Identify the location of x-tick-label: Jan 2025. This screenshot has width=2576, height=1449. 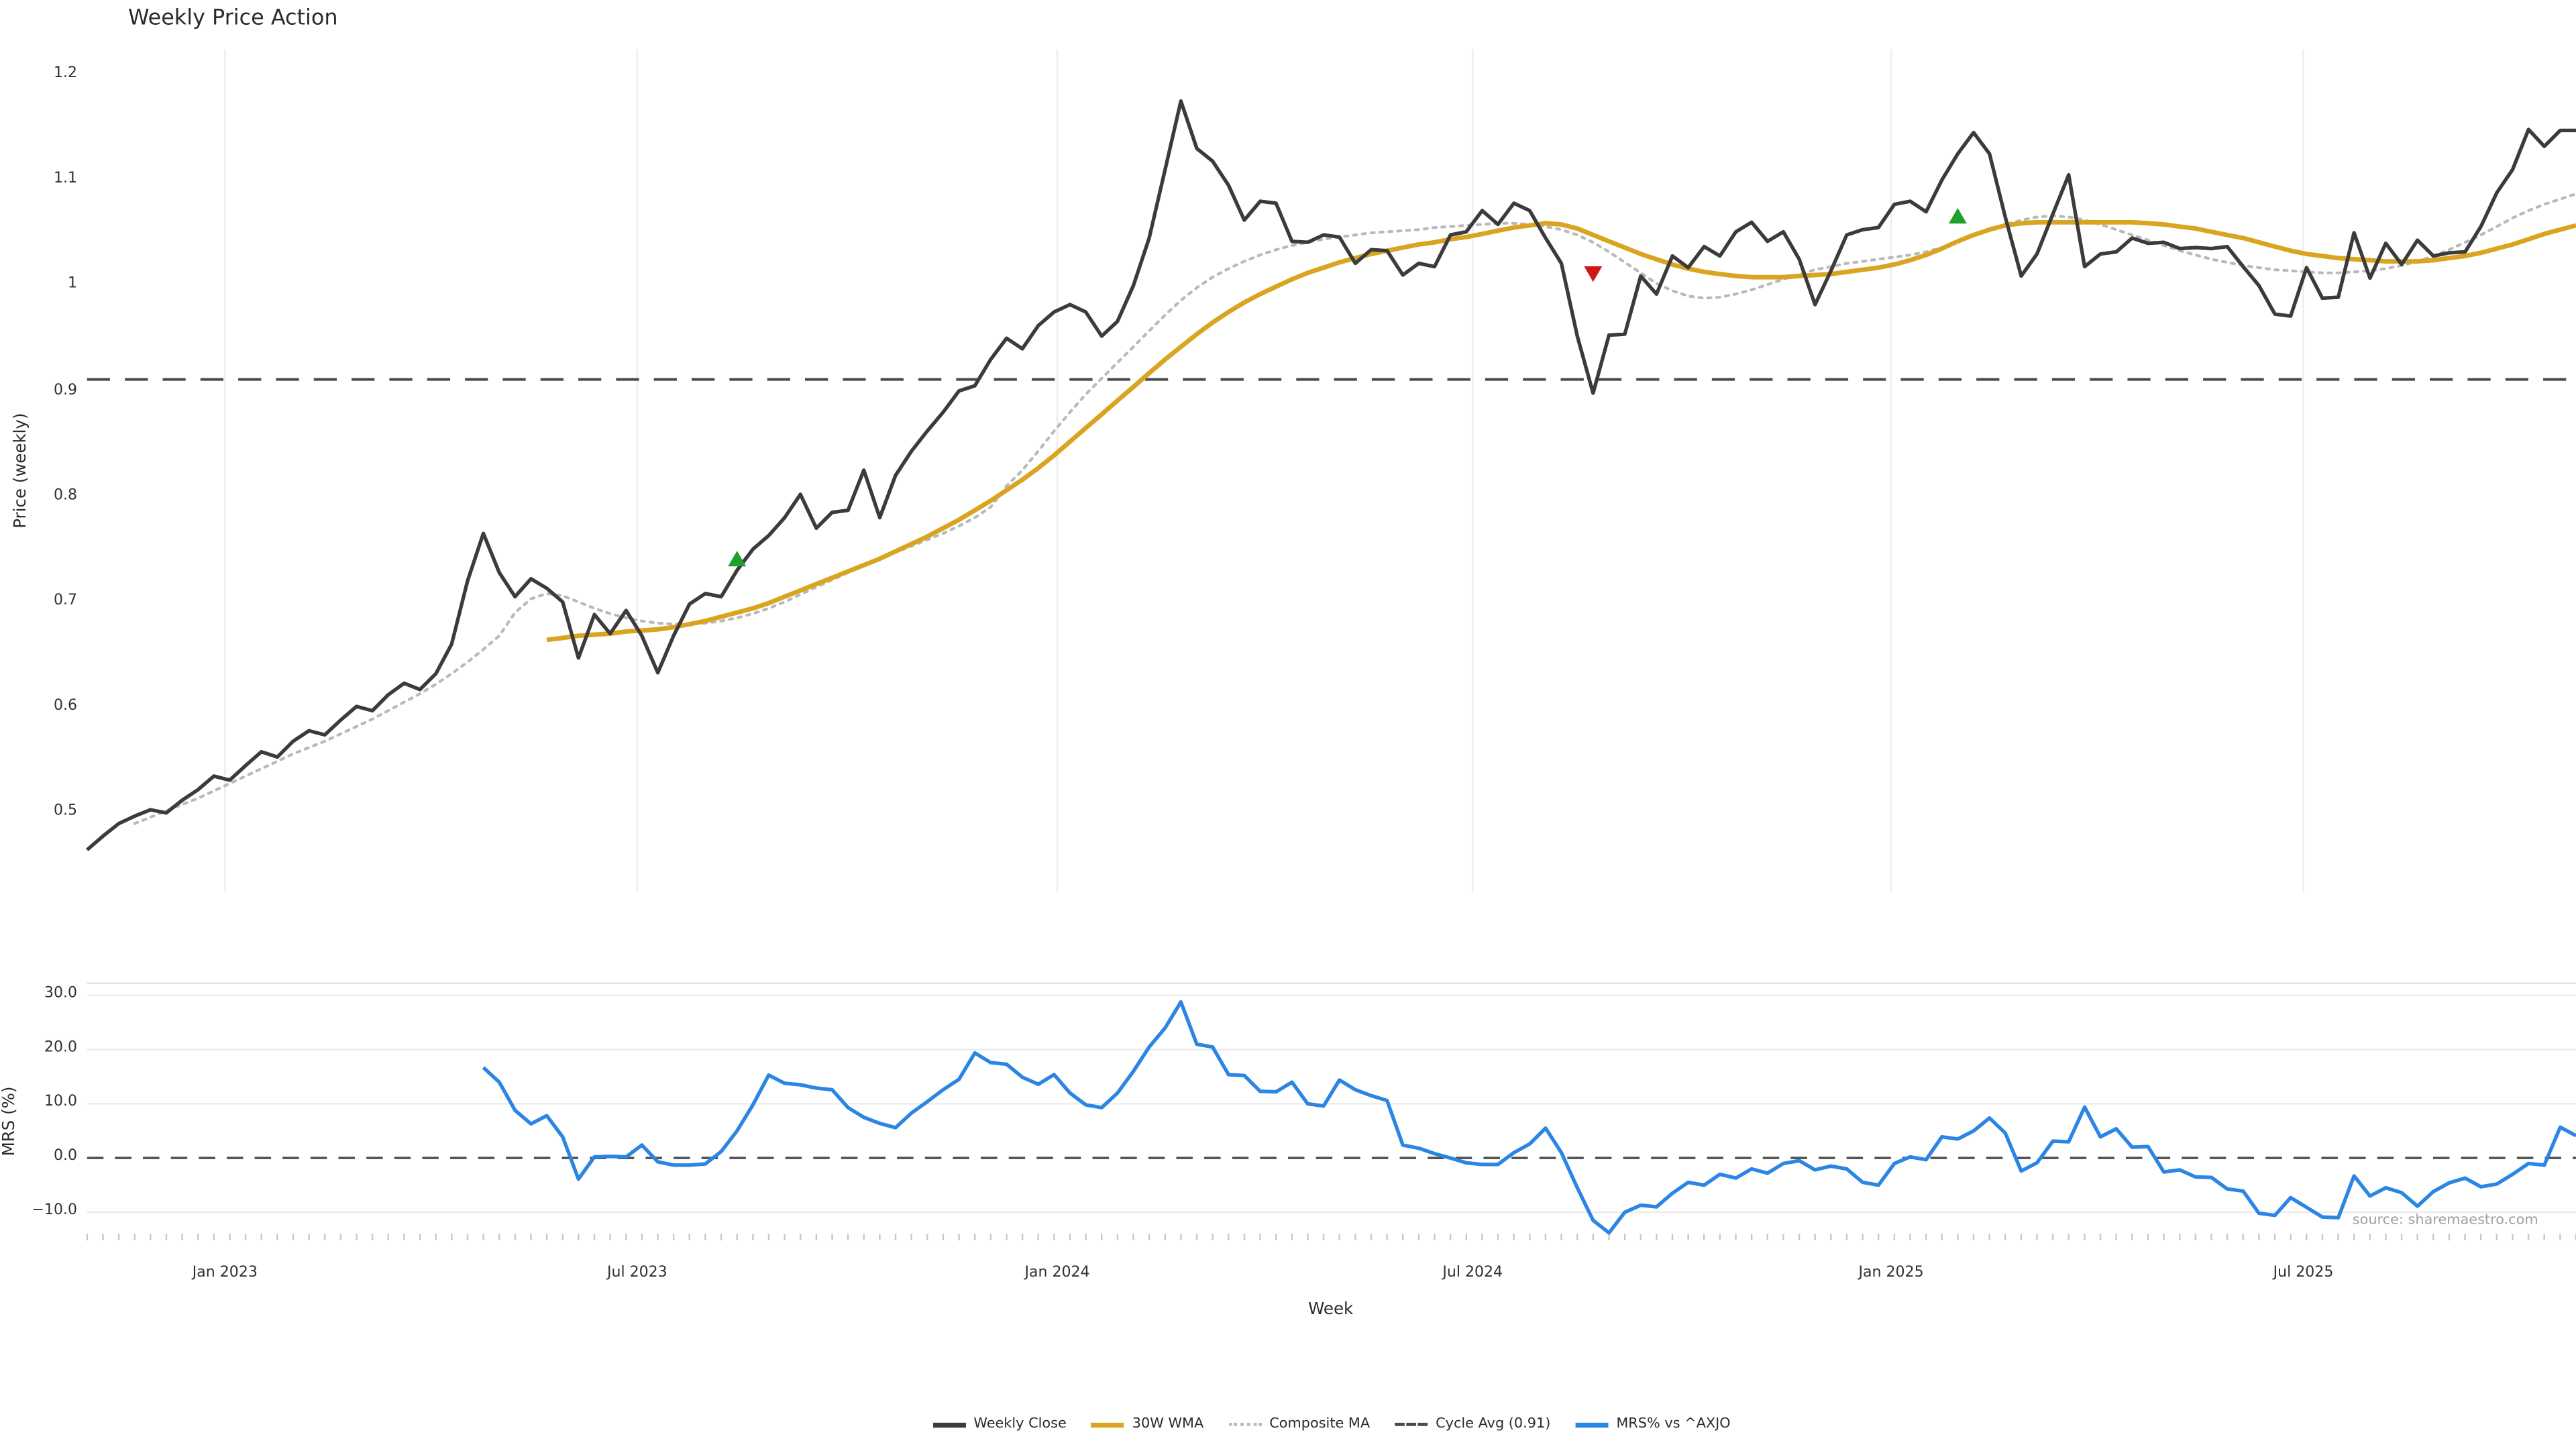
(1891, 1273).